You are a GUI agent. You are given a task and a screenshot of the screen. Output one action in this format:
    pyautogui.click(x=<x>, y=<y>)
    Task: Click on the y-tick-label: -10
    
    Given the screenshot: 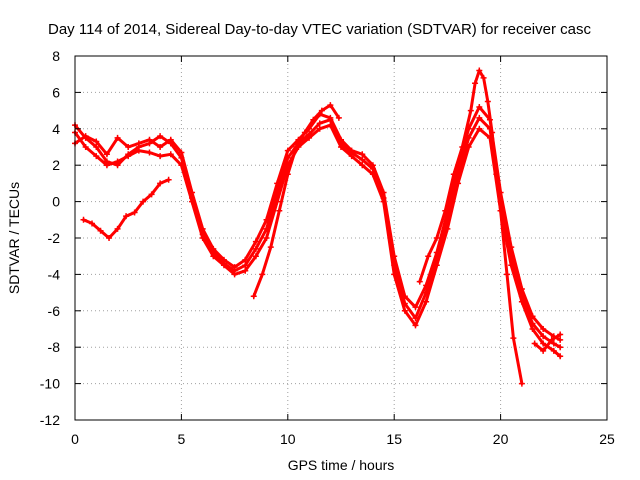 What is the action you would take?
    pyautogui.click(x=50, y=384)
    